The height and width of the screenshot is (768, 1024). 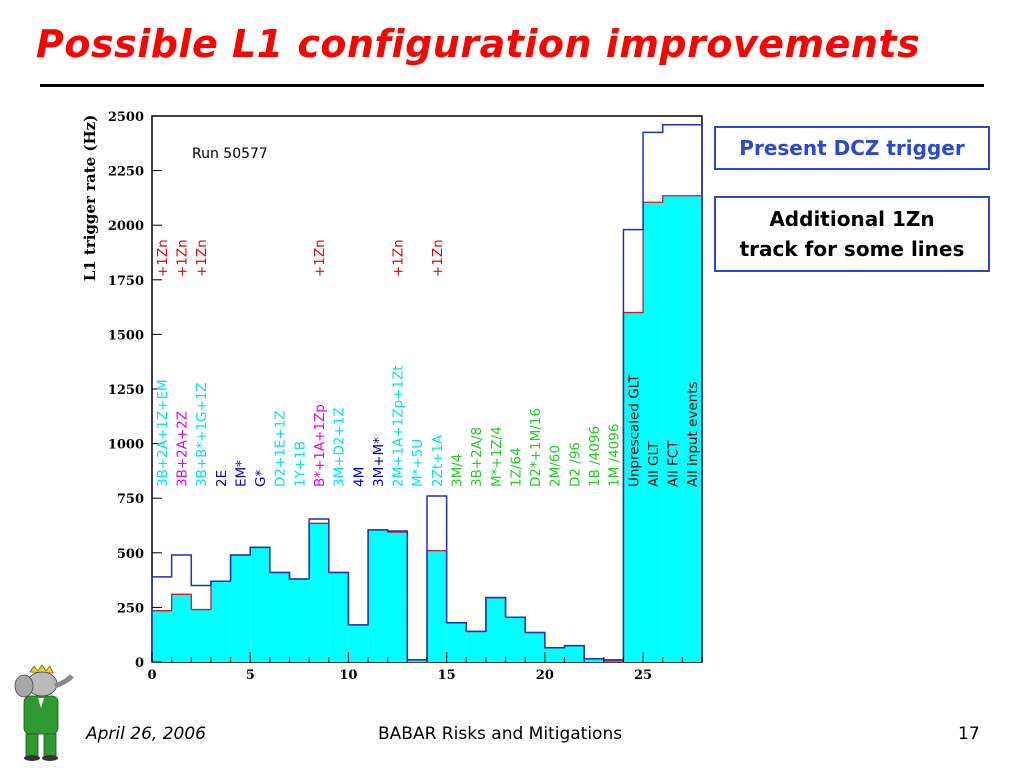 I want to click on bin-label-3: 2E, so click(x=222, y=478).